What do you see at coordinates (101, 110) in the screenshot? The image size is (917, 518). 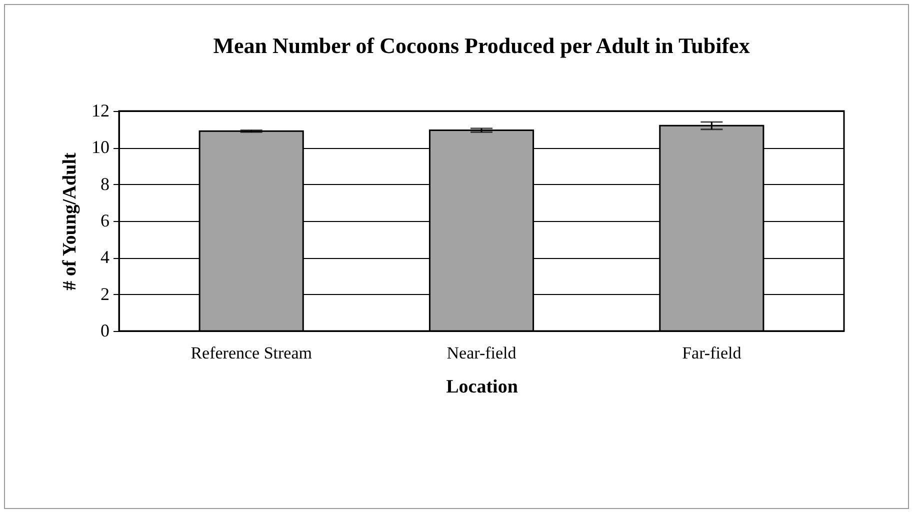 I see `y-tick-label: 12` at bounding box center [101, 110].